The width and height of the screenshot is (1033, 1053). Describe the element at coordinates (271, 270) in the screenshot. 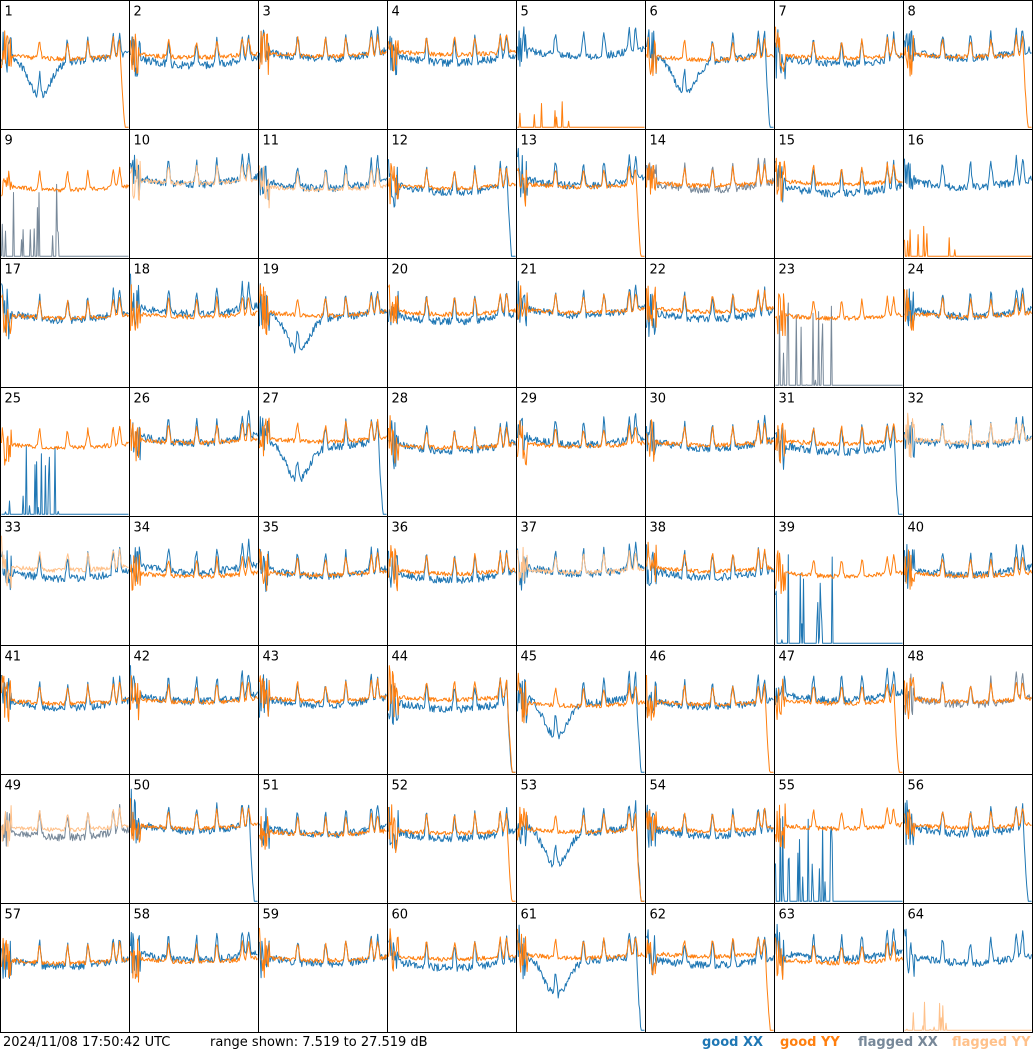

I see `panel-number-label: 19` at that location.